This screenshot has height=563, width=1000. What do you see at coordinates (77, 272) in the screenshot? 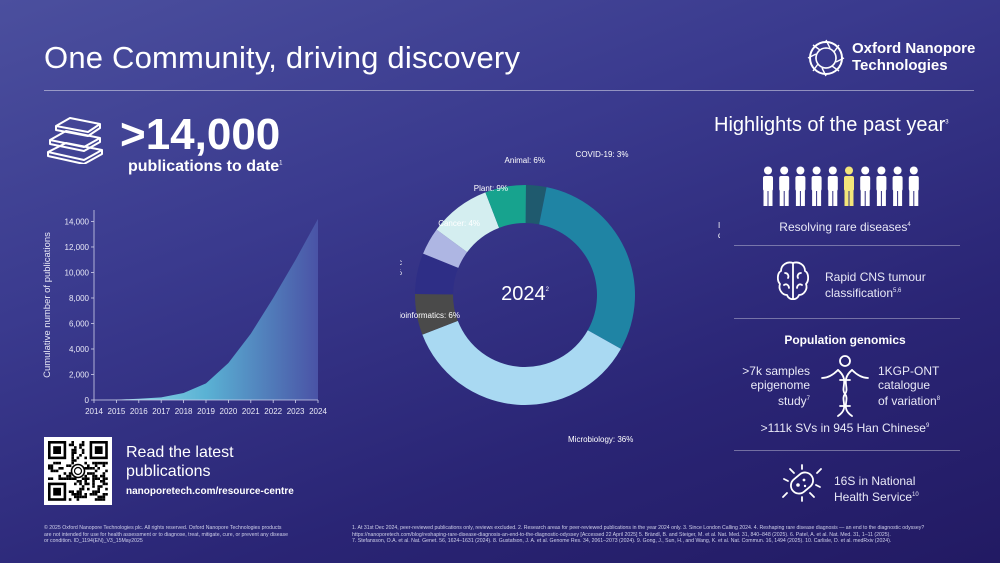
I see `y-tick-label: 10,000` at bounding box center [77, 272].